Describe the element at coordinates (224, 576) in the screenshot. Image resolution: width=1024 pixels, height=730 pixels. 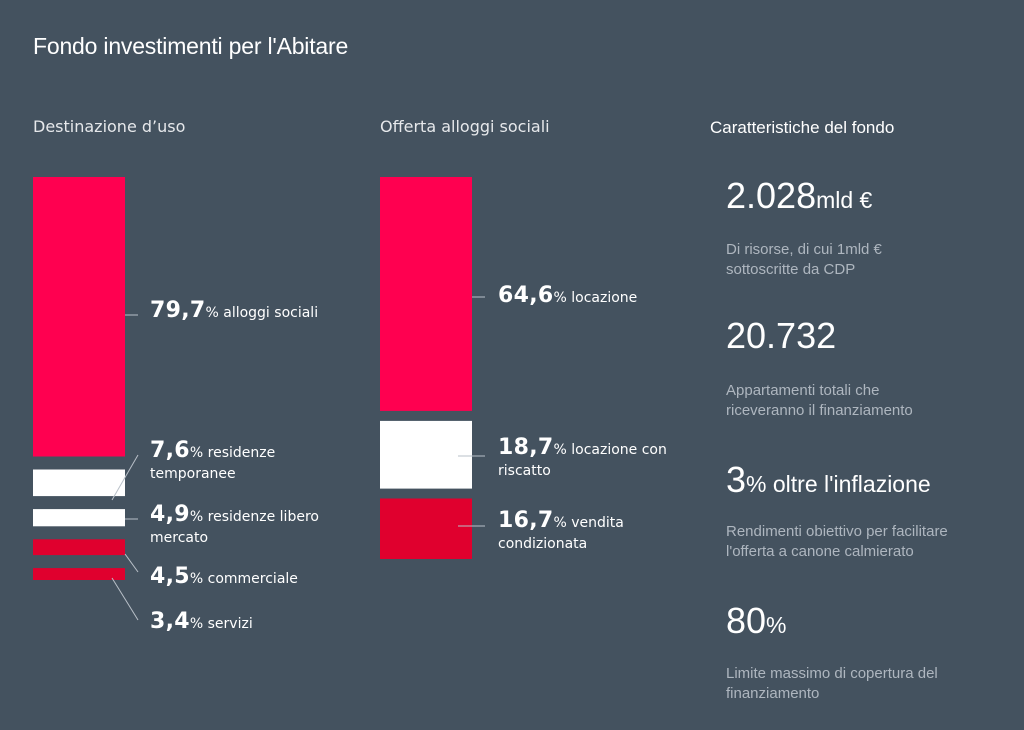
I see `label-commerciale: 4,5% commerciale` at that location.